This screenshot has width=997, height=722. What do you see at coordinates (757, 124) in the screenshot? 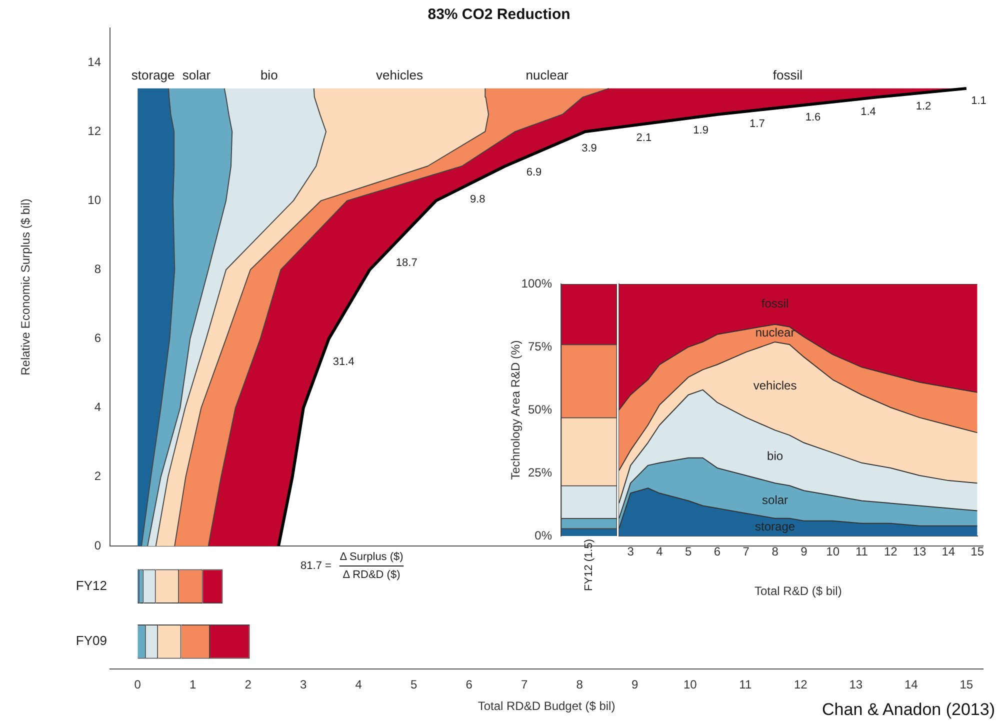
I see `annotation: 1.7` at bounding box center [757, 124].